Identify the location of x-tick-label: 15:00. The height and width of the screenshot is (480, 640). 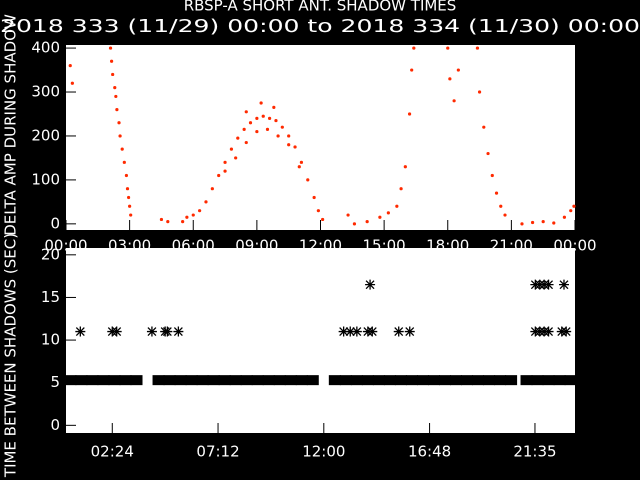
(384, 246).